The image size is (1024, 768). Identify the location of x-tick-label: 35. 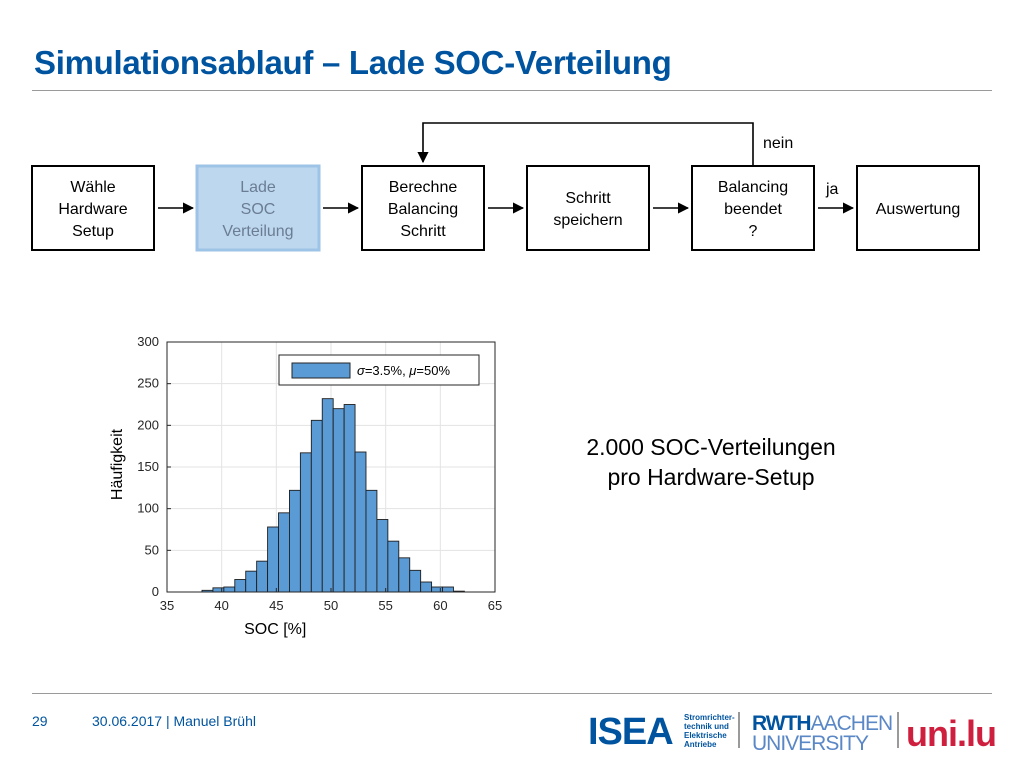
(167, 605).